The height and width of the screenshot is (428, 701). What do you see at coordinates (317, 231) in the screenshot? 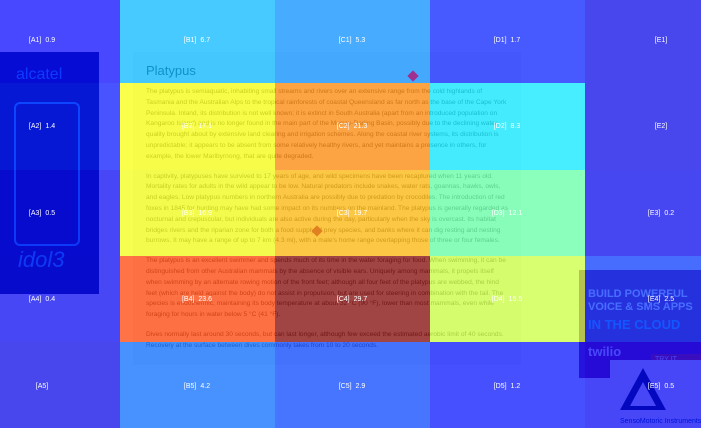
I see `marker` at bounding box center [317, 231].